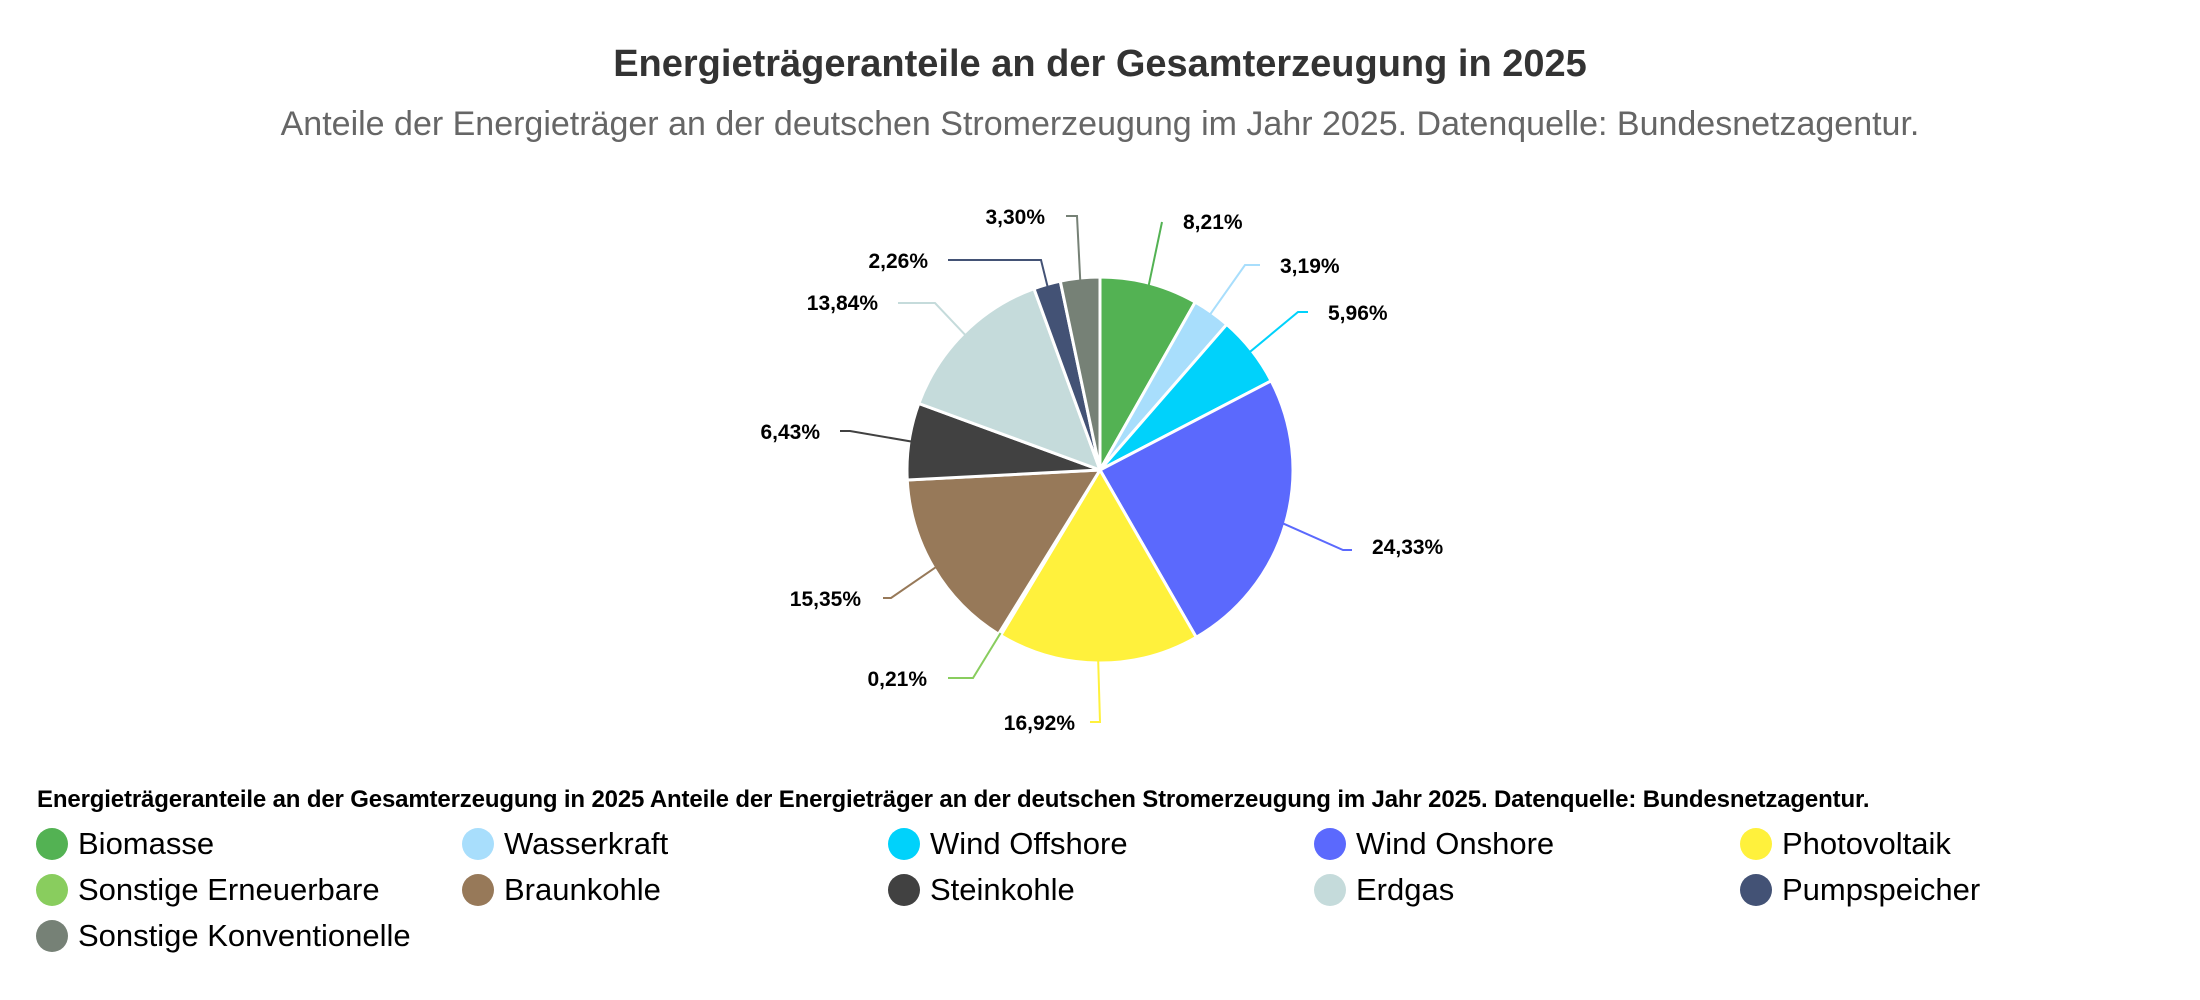 This screenshot has width=2200, height=1000. I want to click on data-label: 0,21%, so click(897, 679).